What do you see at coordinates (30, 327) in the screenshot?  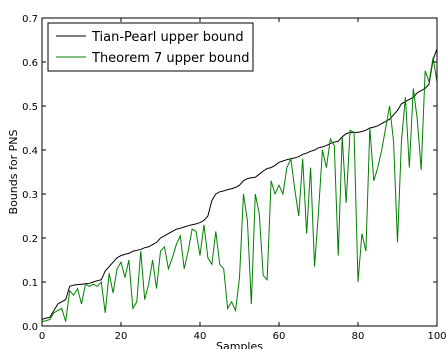 I see `y-tick-label: 0.0` at bounding box center [30, 327].